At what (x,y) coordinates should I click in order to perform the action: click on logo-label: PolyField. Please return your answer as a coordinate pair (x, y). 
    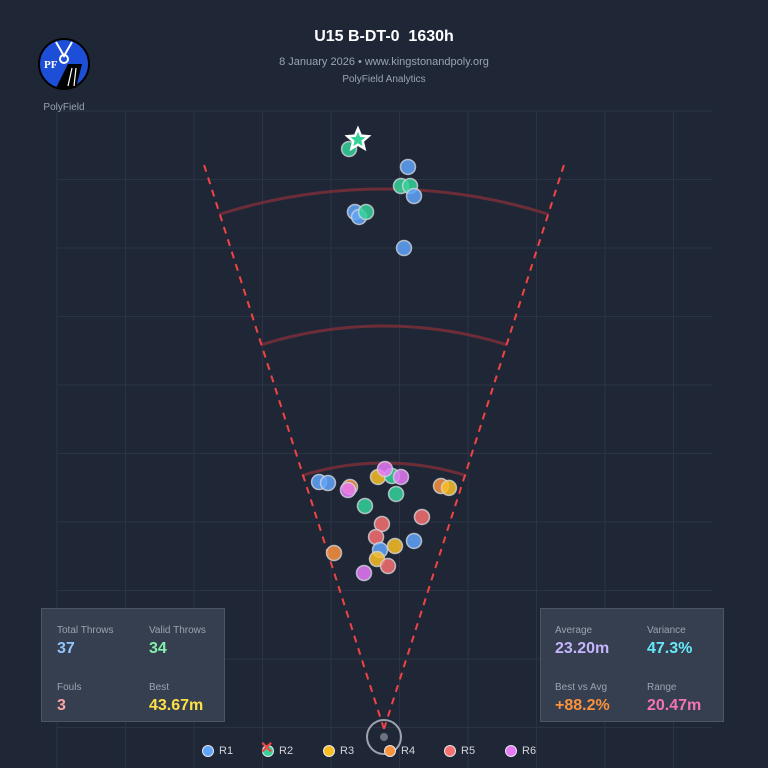
    Looking at the image, I should click on (64, 107).